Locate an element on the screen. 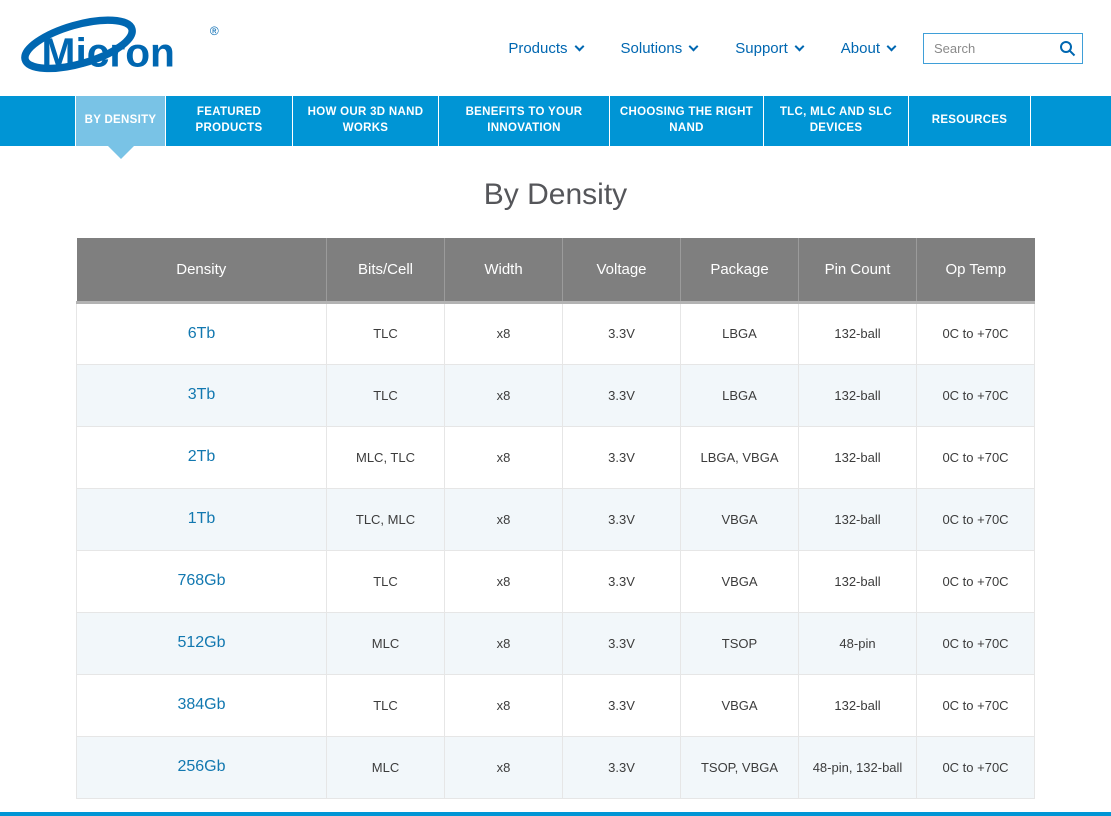  cell-package: LBGA, VBGA is located at coordinates (739, 457).